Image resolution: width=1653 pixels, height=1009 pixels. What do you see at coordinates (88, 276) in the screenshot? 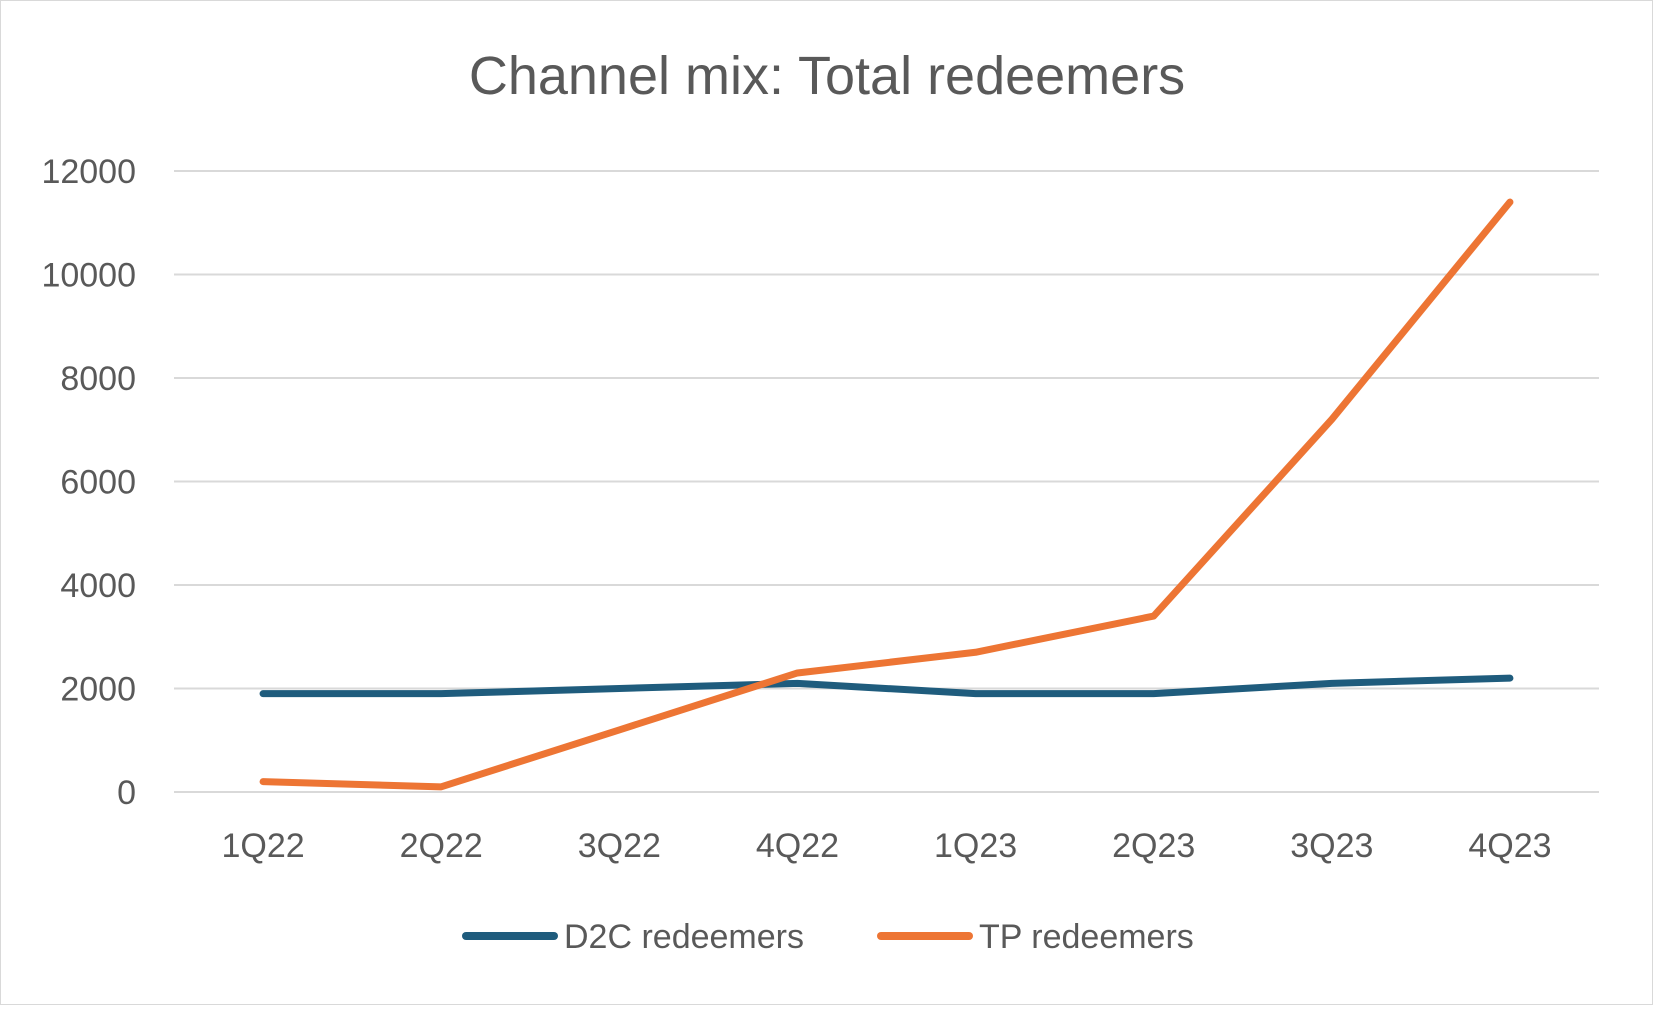
I see `y-tick-label: 10000` at bounding box center [88, 276].